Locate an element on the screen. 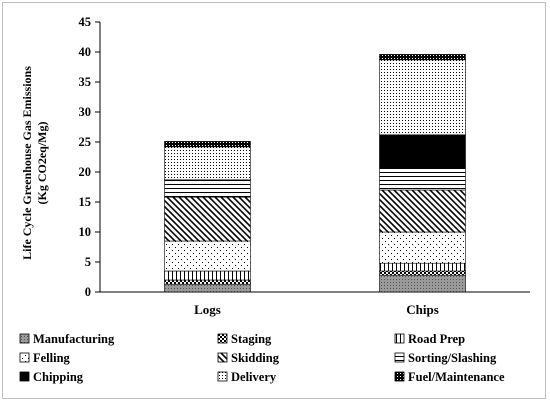  bar-segment-sorting-slashing-logs is located at coordinates (207, 188).